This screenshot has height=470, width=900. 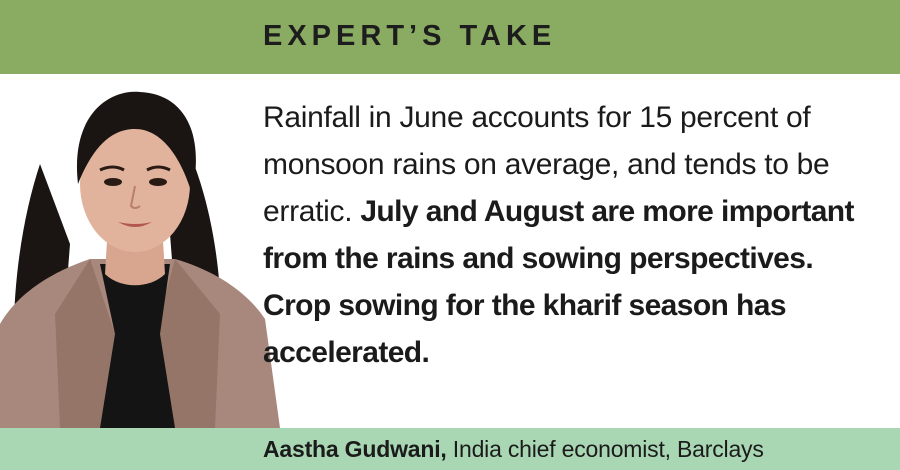 What do you see at coordinates (410, 36) in the screenshot?
I see `section-title: EXPERT’S TAKE` at bounding box center [410, 36].